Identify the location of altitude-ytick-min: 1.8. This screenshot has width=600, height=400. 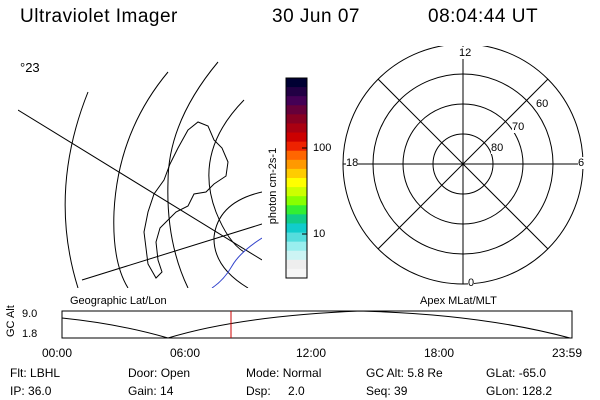
(30, 334).